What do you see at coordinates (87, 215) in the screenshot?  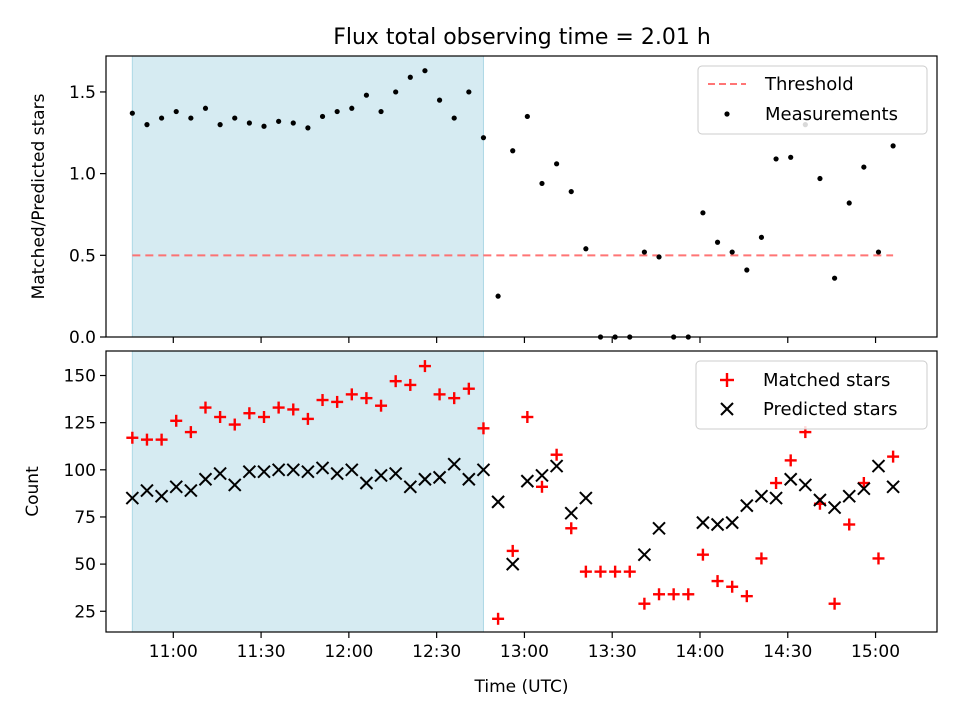 I see `top-y-ticks: 0.0 0.5 1.0 1.5` at bounding box center [87, 215].